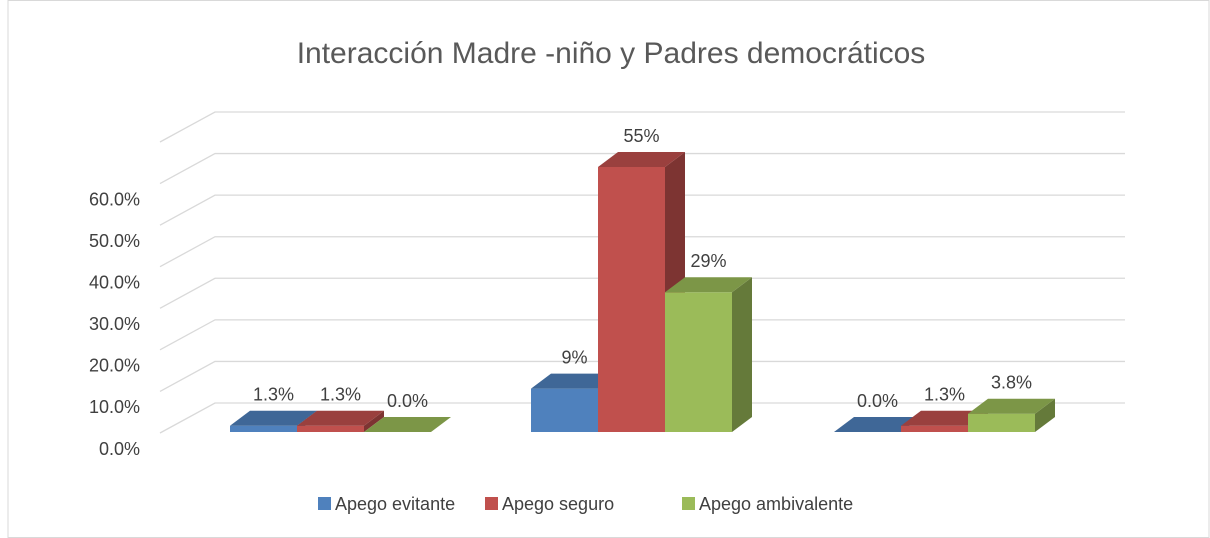 The image size is (1210, 538). Describe the element at coordinates (1011, 382) in the screenshot. I see `data-label: 3.8%` at that location.